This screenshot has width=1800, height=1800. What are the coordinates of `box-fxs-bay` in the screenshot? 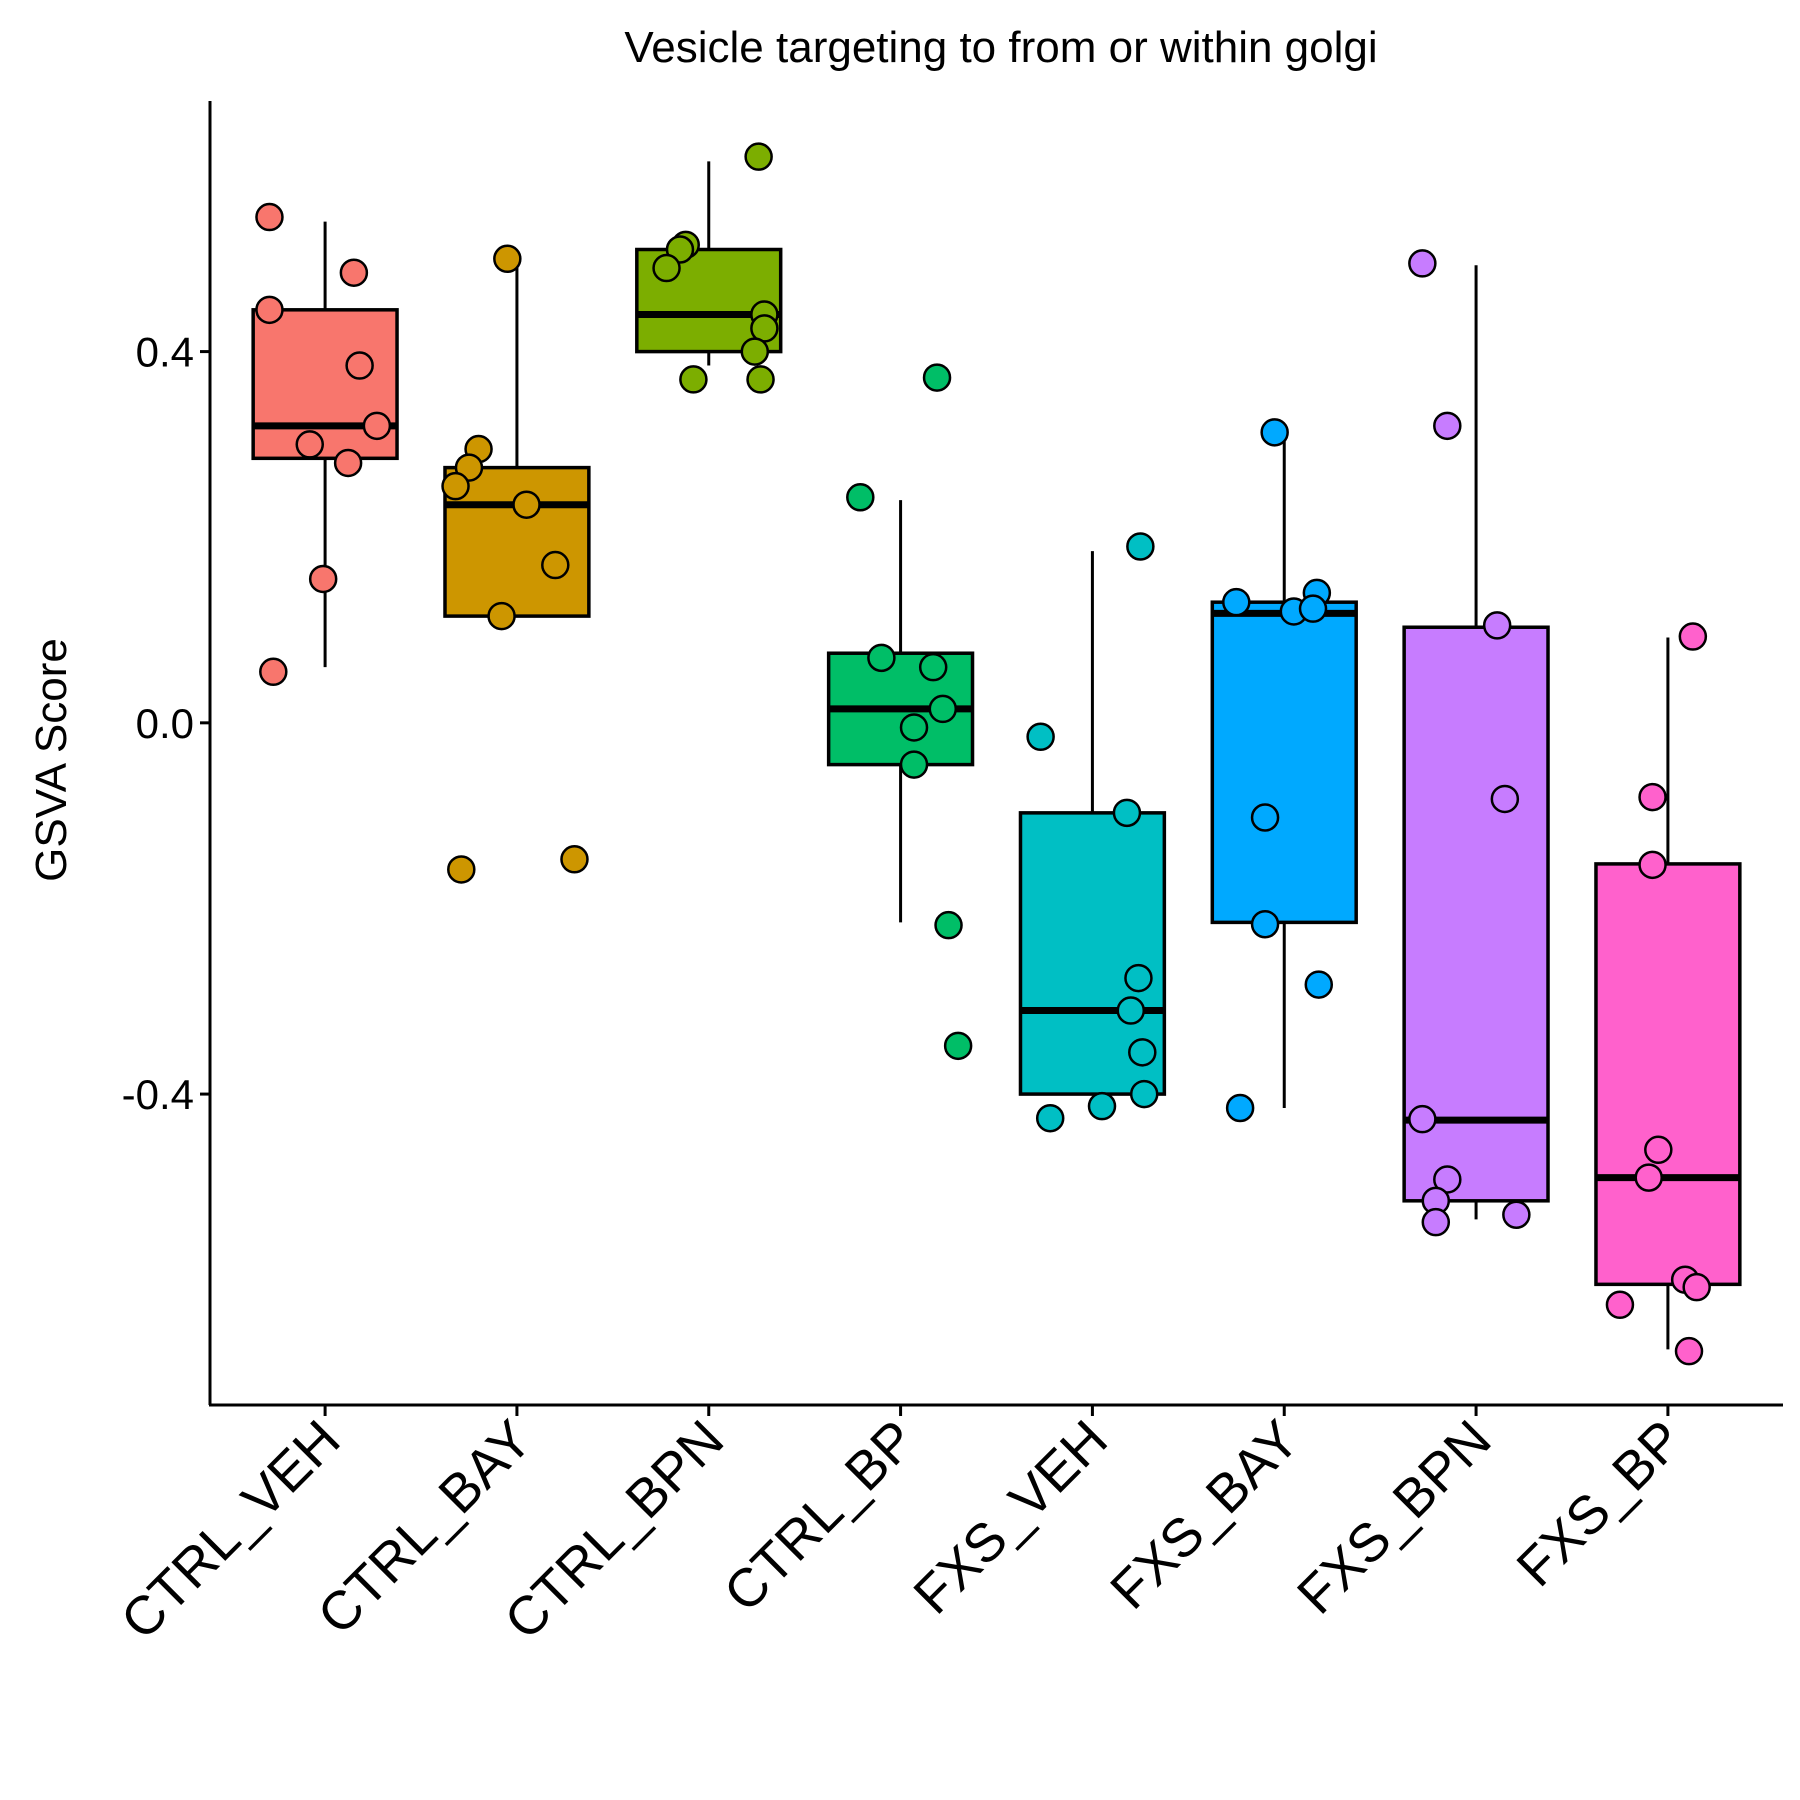 It's located at (1284, 772).